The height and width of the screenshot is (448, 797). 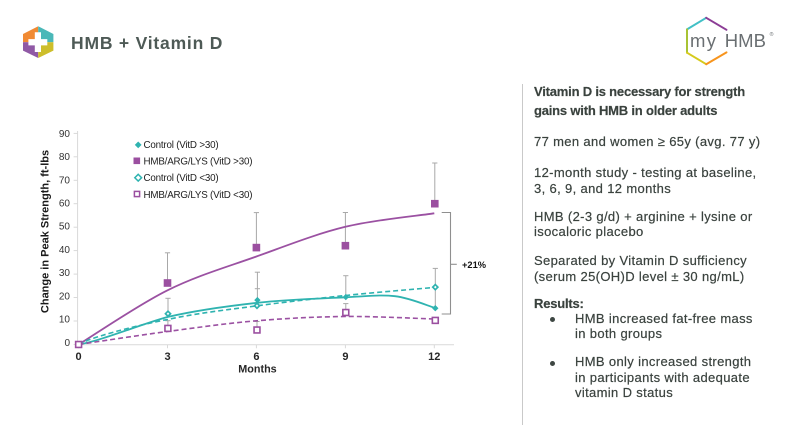 I want to click on svg-text: HMB/ARG/LYS (VitD <30), so click(x=198, y=195).